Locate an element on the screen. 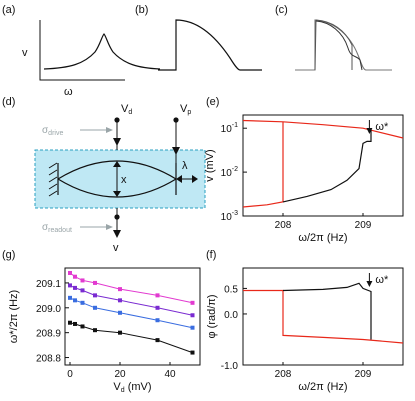 Image resolution: width=415 pixels, height=401 pixels. panel-e-xtick-label: 208 is located at coordinates (283, 225).